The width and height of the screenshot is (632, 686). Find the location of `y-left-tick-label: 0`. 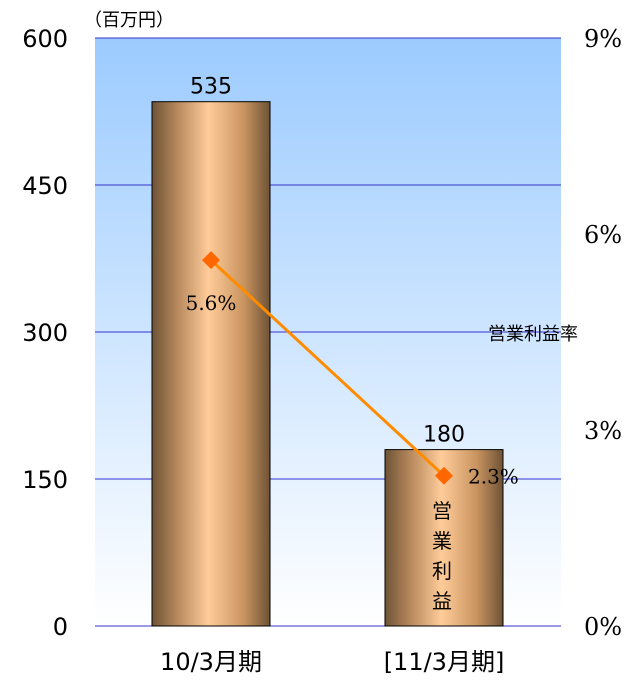

y-left-tick-label: 0 is located at coordinates (60, 627).